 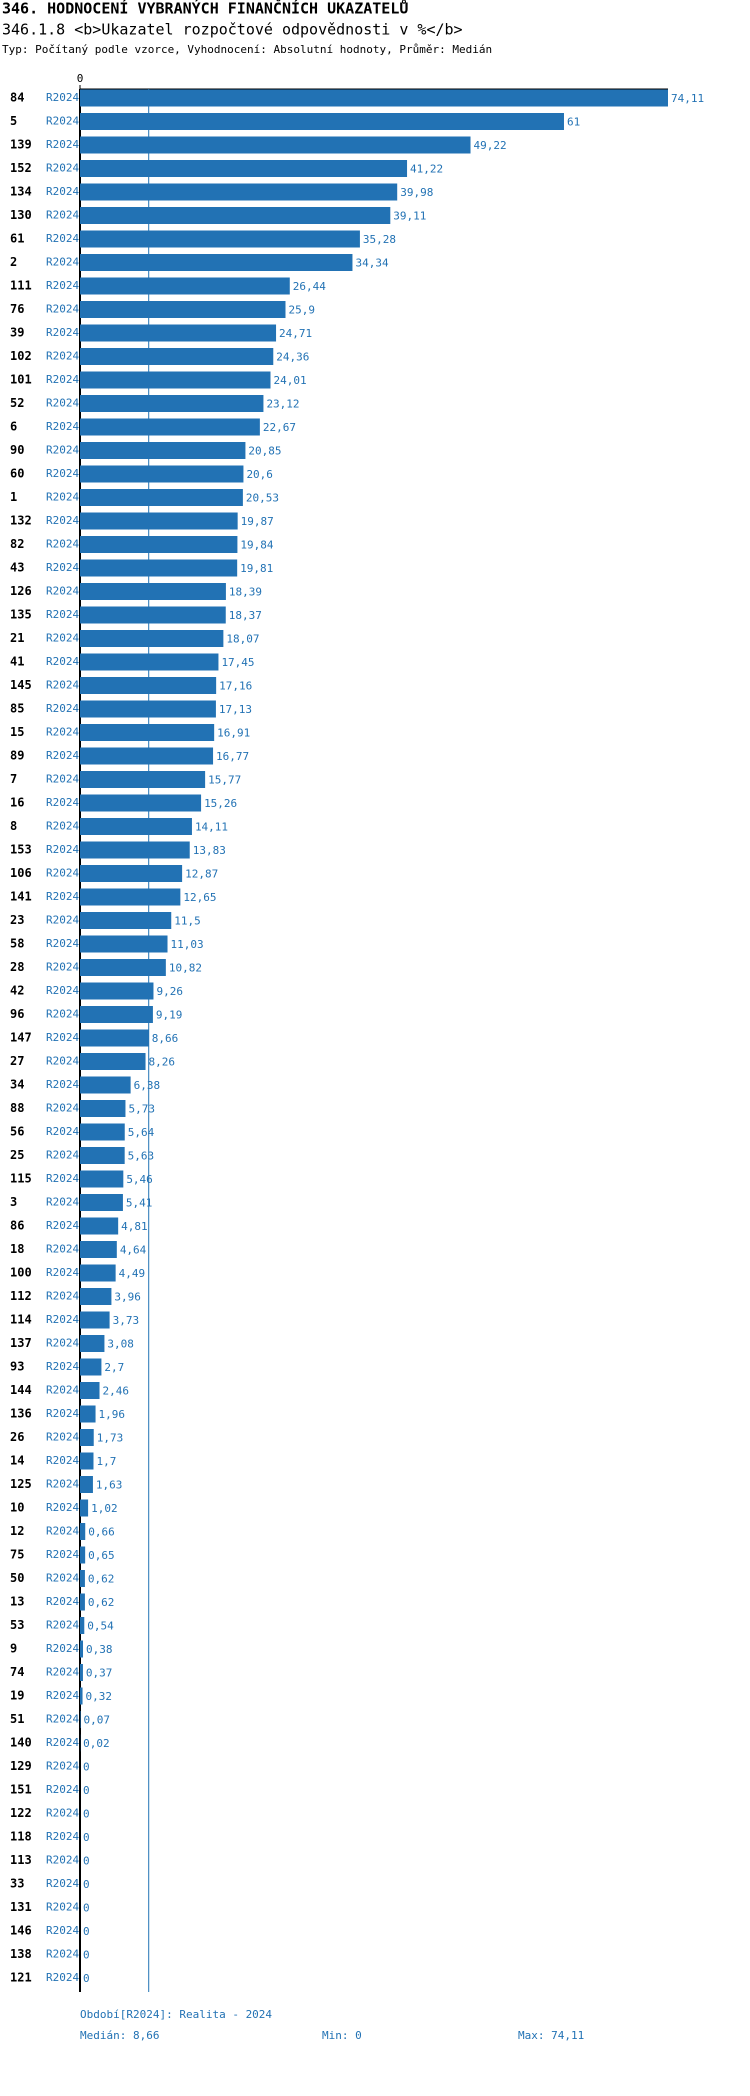 What do you see at coordinates (99, 1649) in the screenshot?
I see `value-label: 0,38` at bounding box center [99, 1649].